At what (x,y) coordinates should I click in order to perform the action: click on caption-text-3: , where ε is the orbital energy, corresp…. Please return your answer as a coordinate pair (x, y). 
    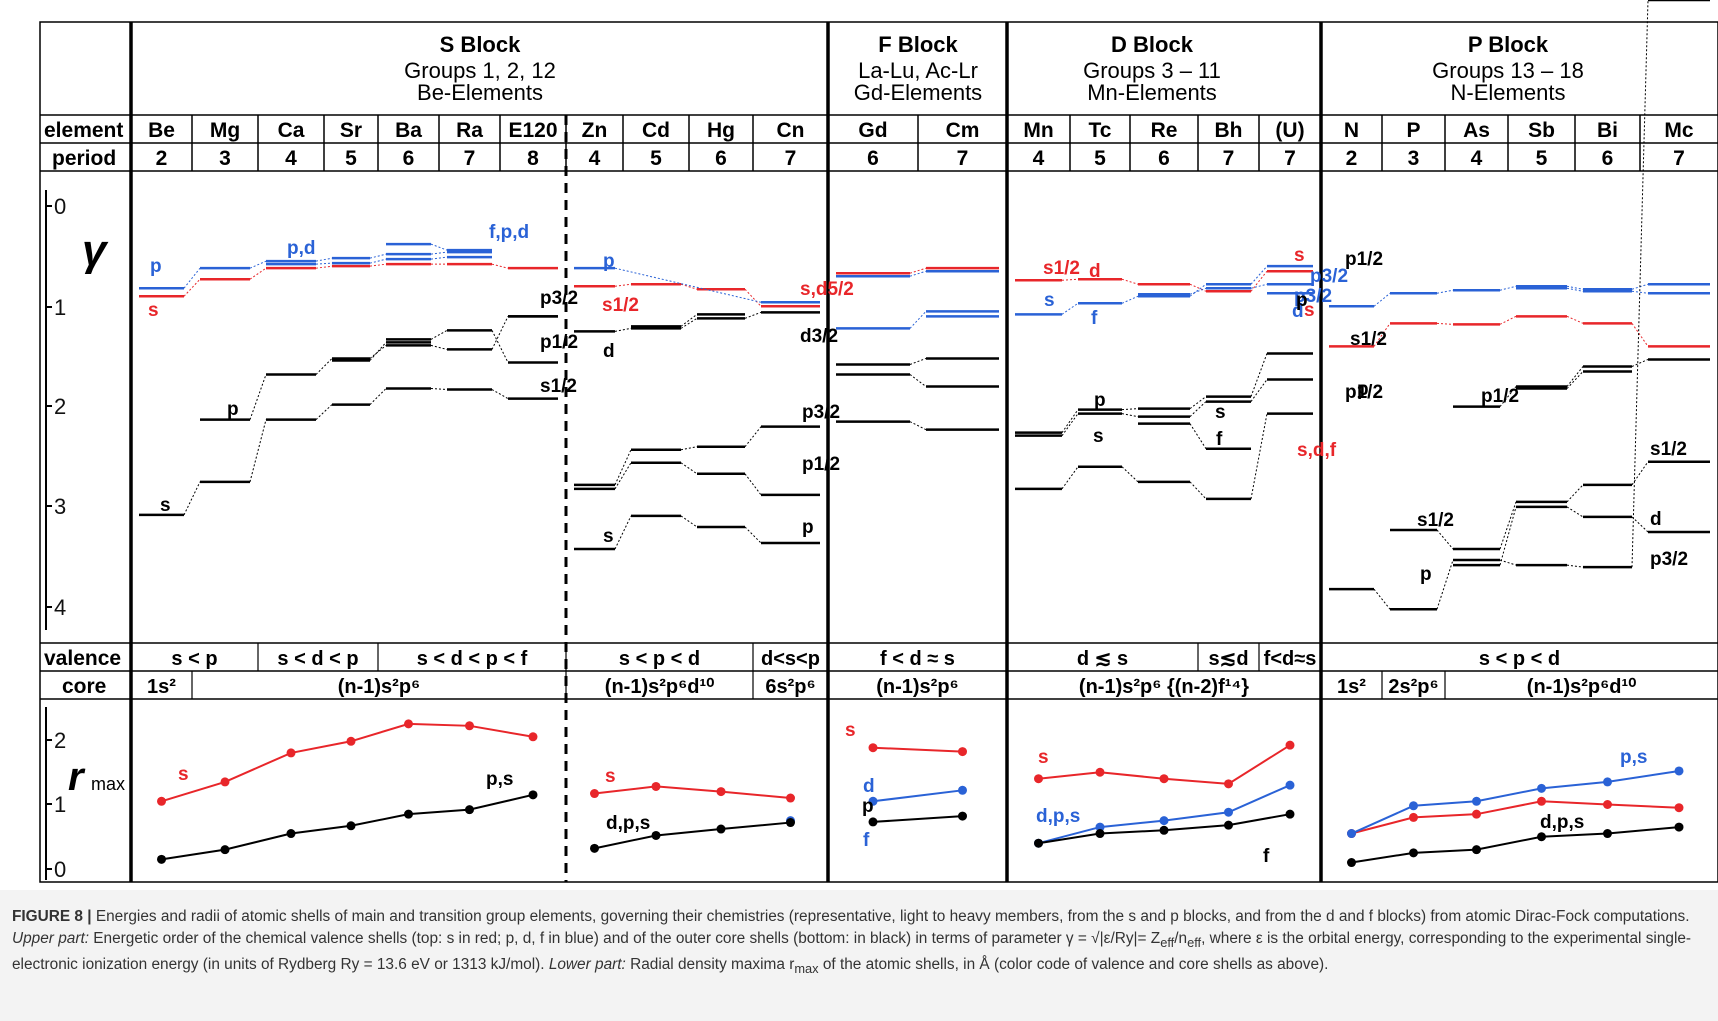
    Looking at the image, I should click on (852, 952).